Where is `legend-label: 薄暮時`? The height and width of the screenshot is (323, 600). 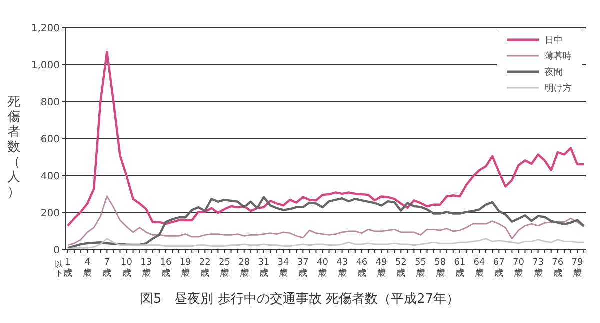 legend-label: 薄暮時 is located at coordinates (558, 56).